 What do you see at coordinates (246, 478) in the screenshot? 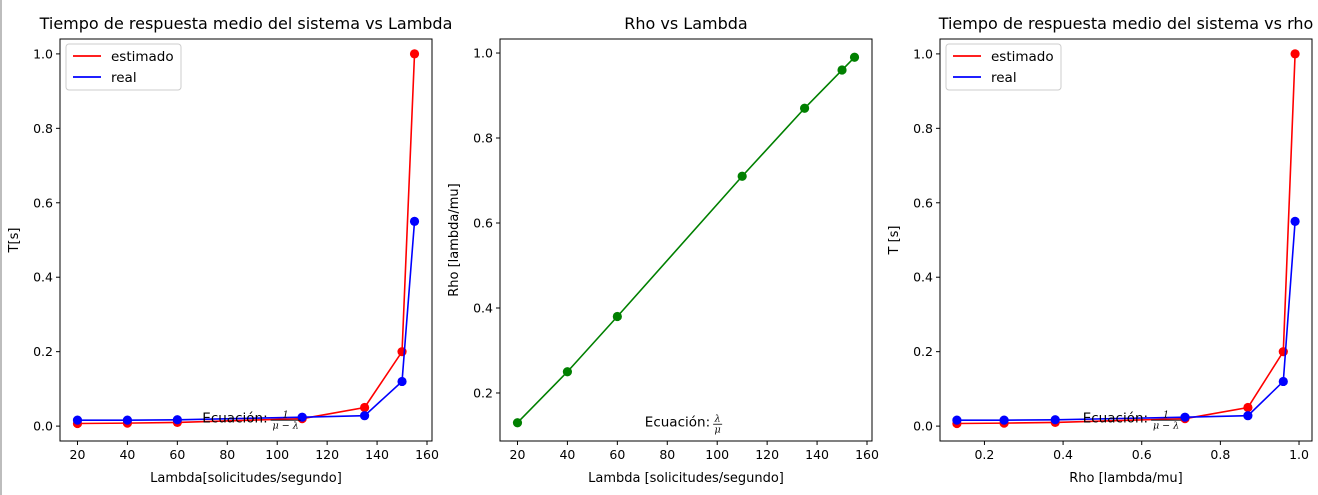
I see `x-axis-label: Lambda[solicitudes/segundo]` at bounding box center [246, 478].